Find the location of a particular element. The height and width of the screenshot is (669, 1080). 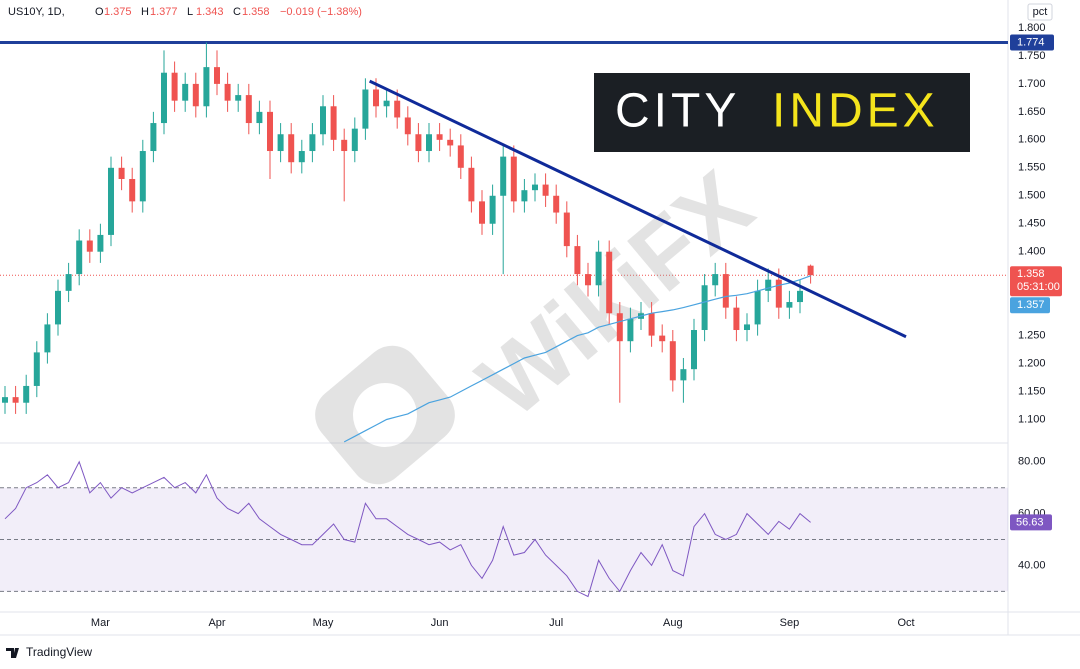

last-price-box is located at coordinates (1036, 281).